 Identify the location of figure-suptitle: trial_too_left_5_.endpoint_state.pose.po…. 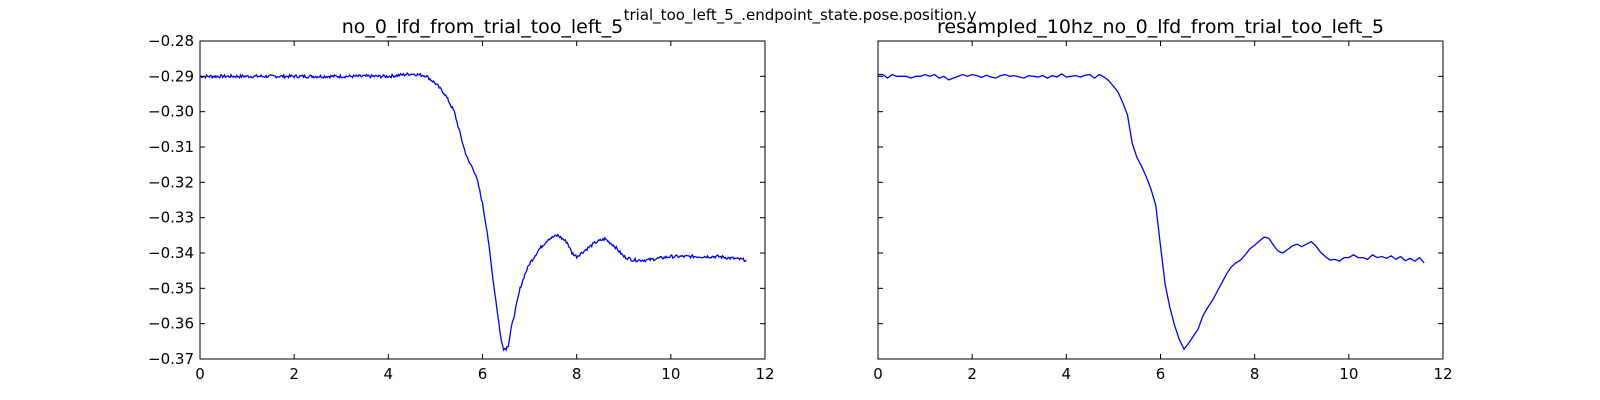
(800, 15).